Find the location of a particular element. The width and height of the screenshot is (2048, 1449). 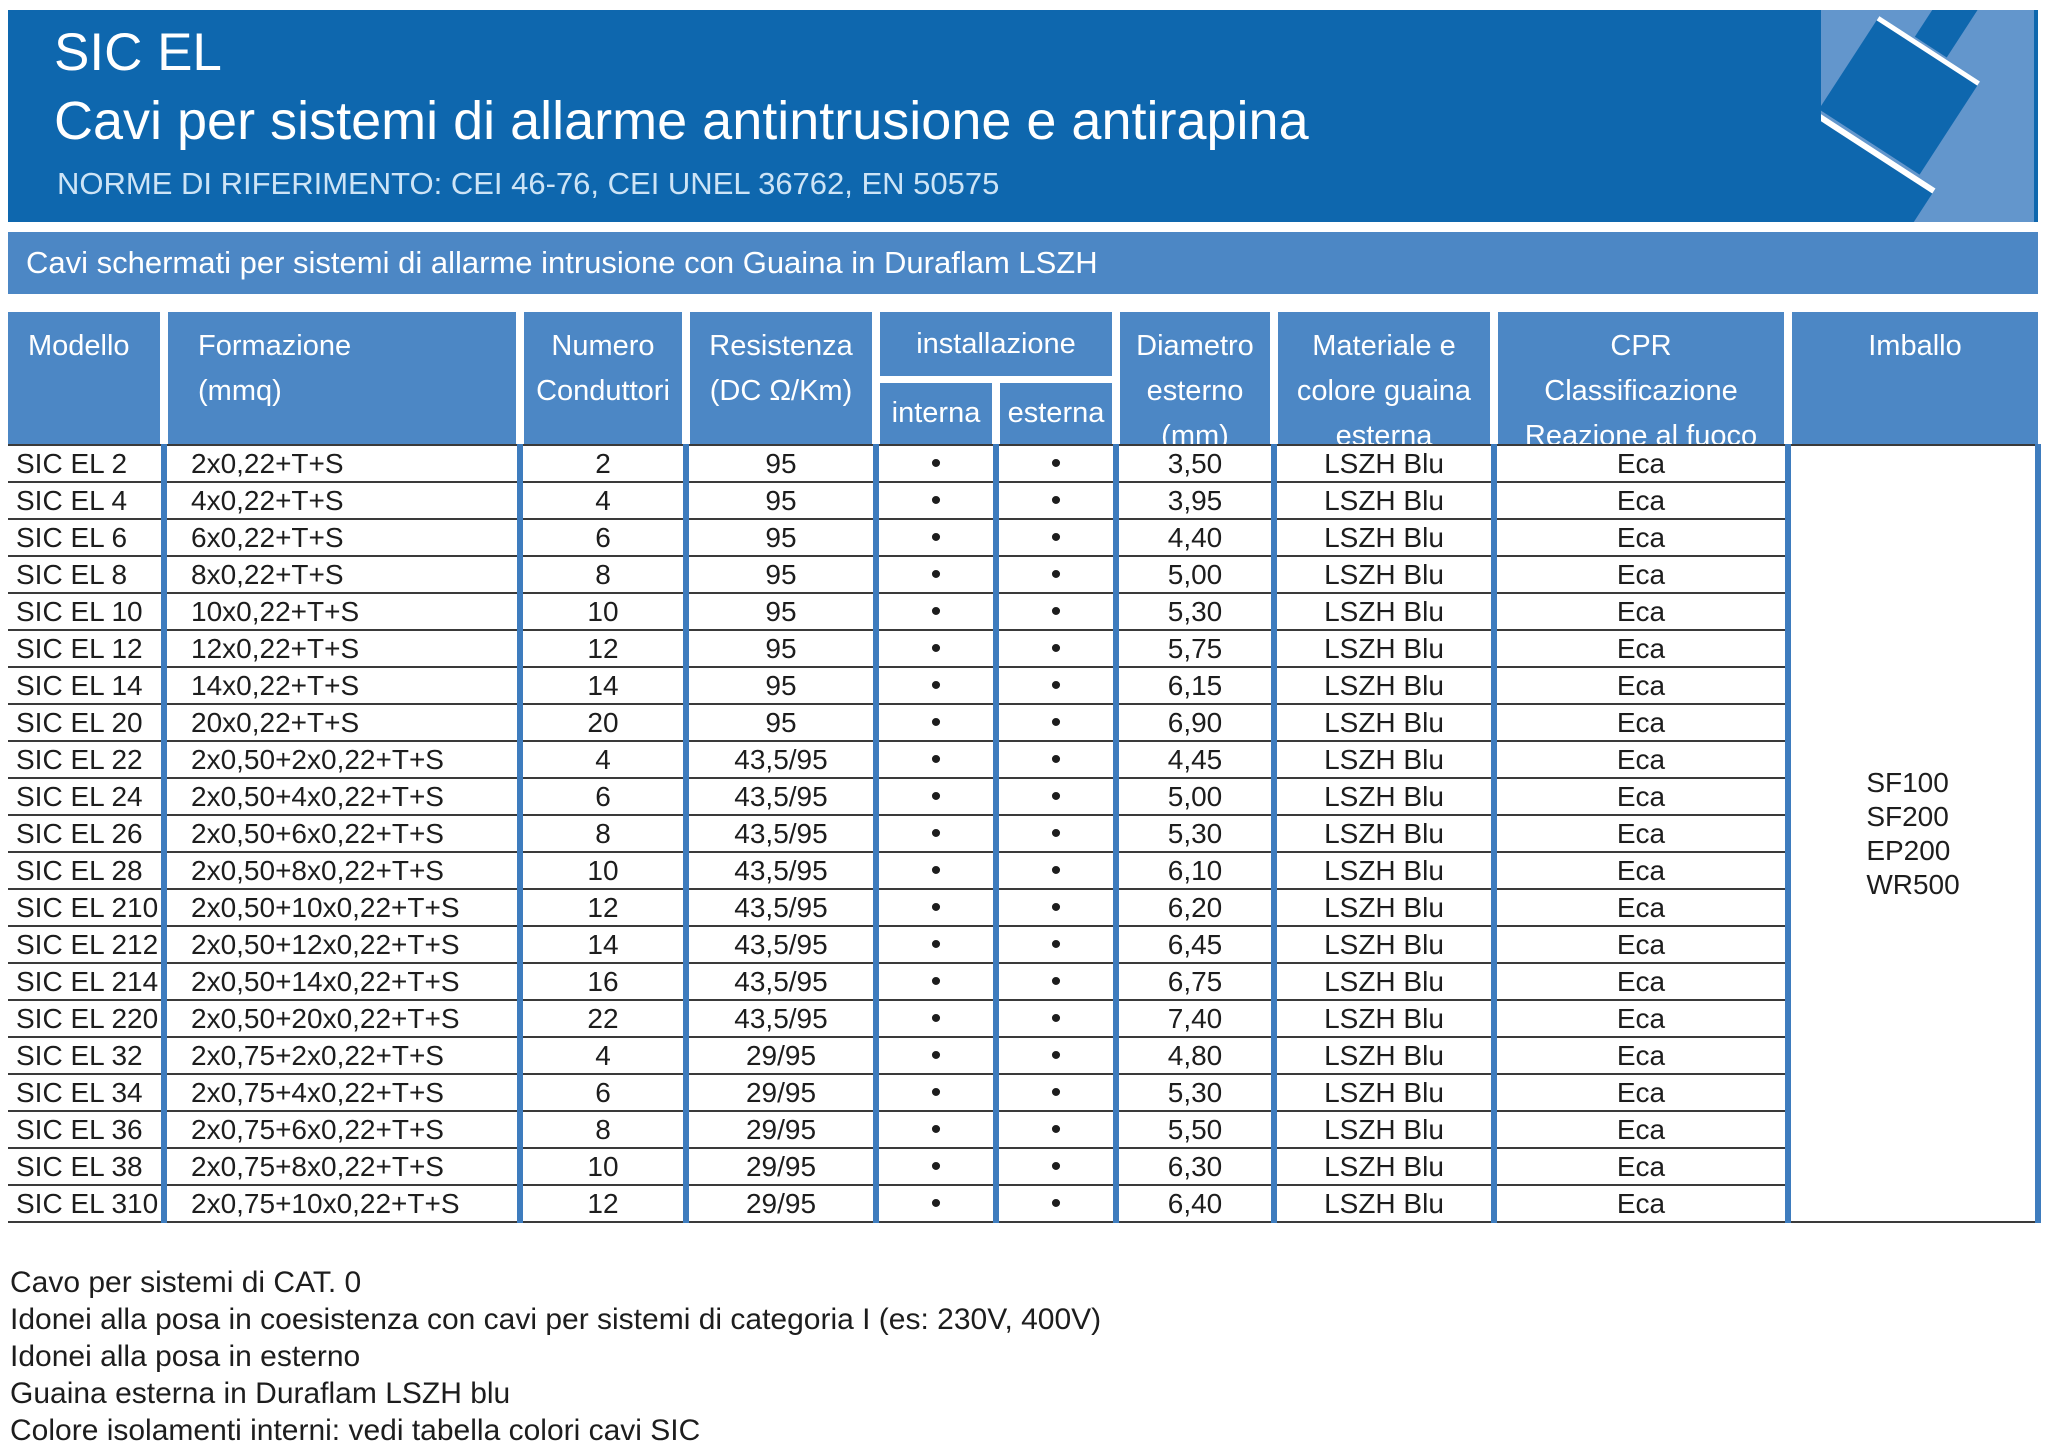

cell-formation: 2x0,50+20x0,22+T+S is located at coordinates (343, 1018).